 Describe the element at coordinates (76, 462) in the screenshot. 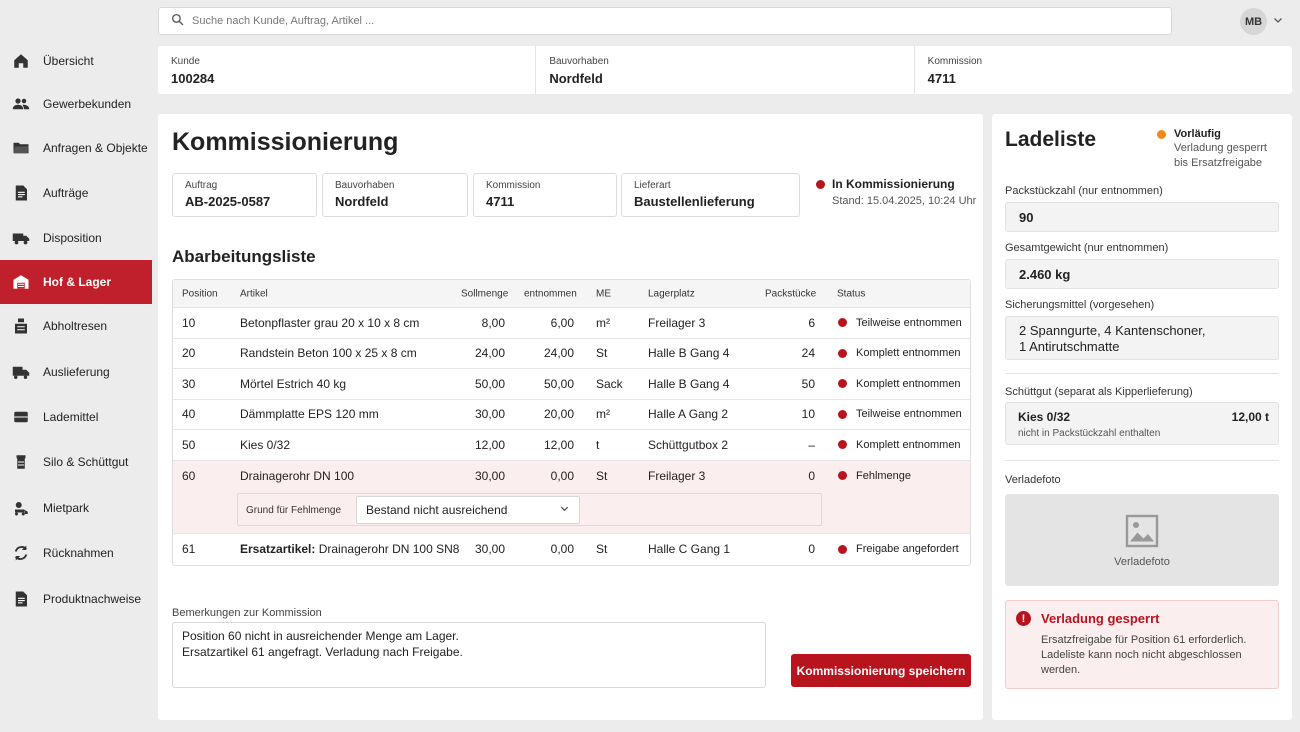

I see `sidebar-item-silo: Silo & Schüttgut` at that location.